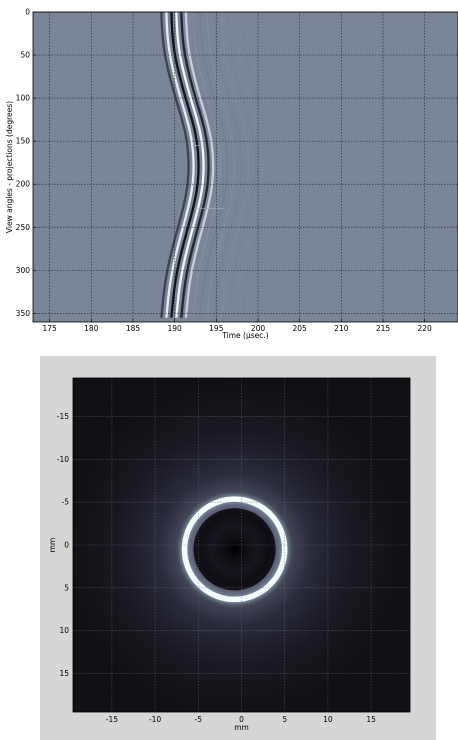  Describe the element at coordinates (328, 719) in the screenshot. I see `x-tick-label: 10` at that location.